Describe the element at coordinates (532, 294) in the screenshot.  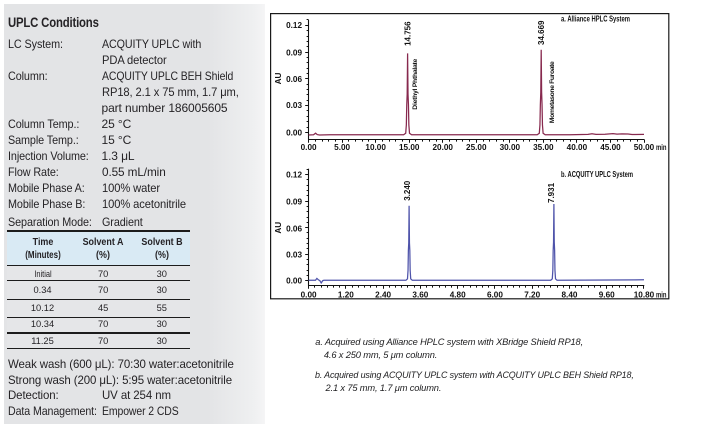
I see `svg-text: 7.20` at that location.